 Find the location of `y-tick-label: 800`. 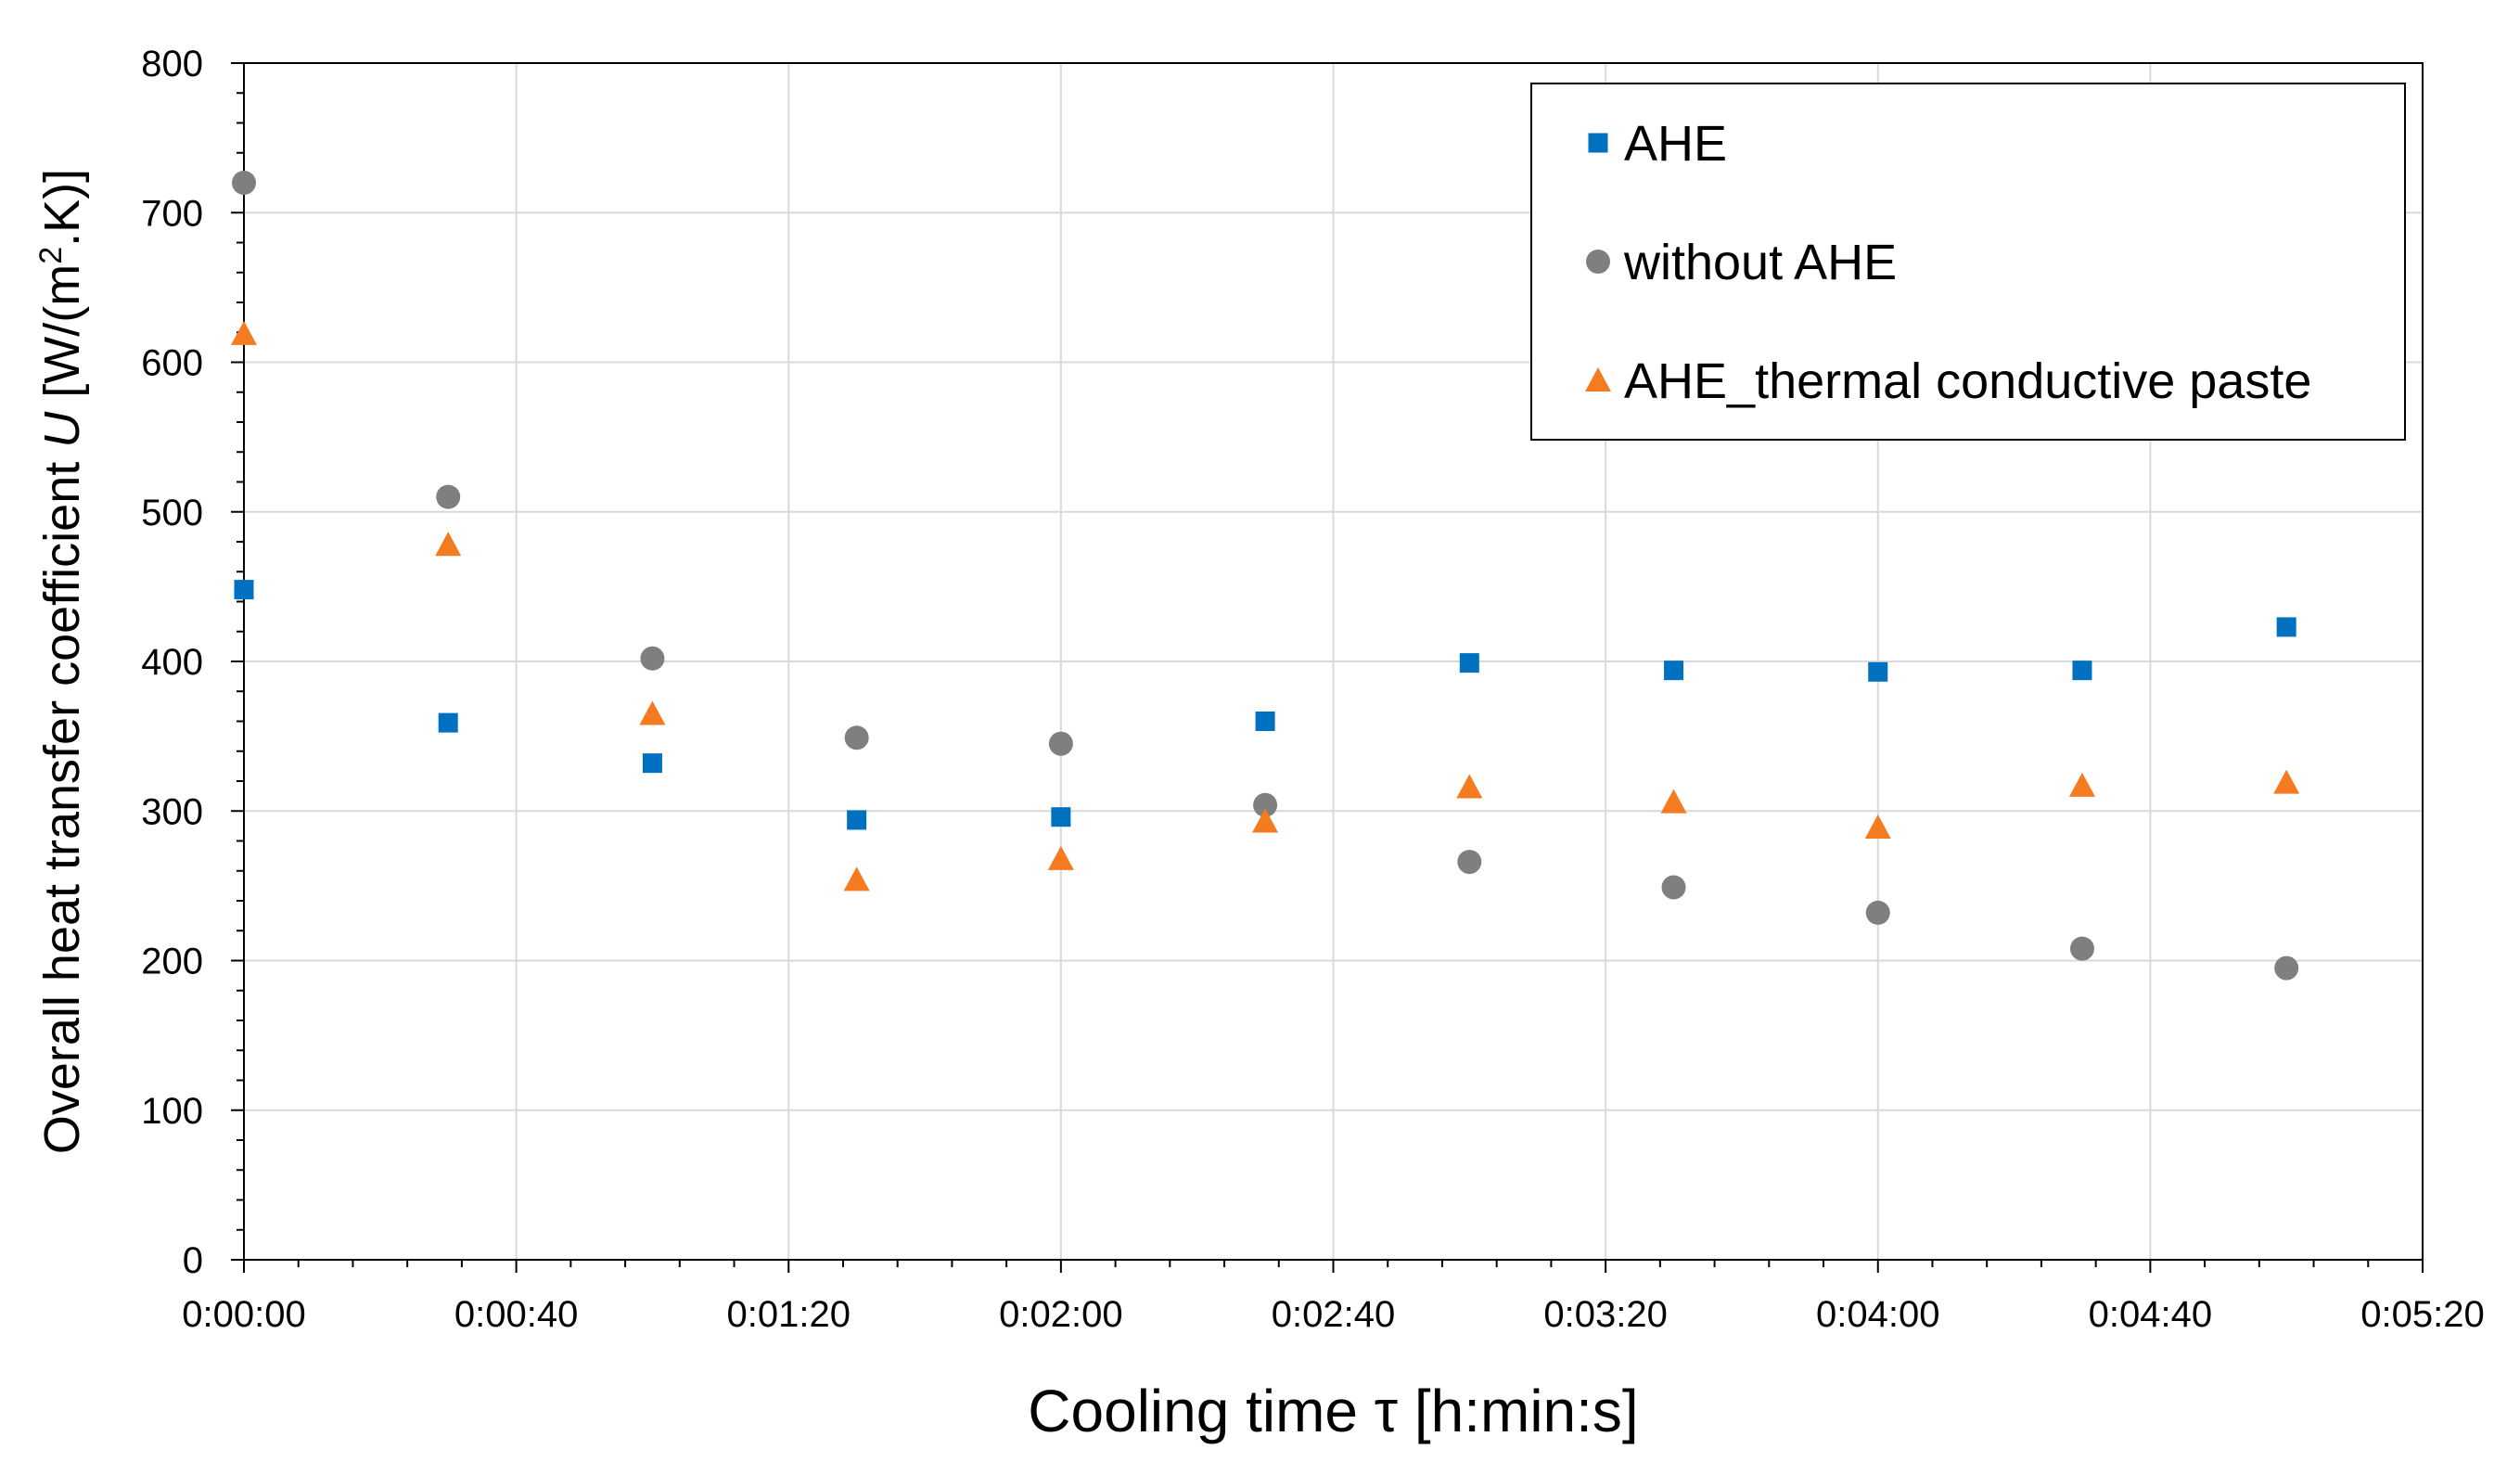

y-tick-label: 800 is located at coordinates (172, 64).